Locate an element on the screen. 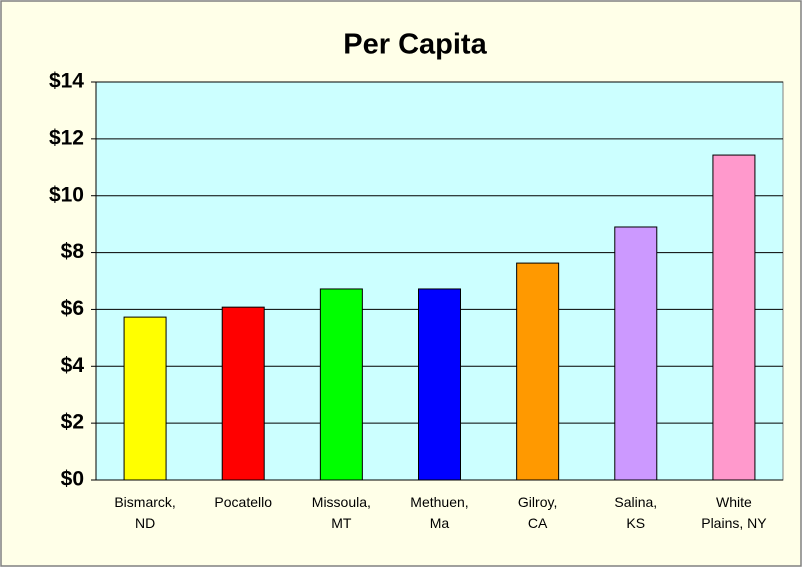 The height and width of the screenshot is (568, 803). y-tick-label: $2 is located at coordinates (72, 422).